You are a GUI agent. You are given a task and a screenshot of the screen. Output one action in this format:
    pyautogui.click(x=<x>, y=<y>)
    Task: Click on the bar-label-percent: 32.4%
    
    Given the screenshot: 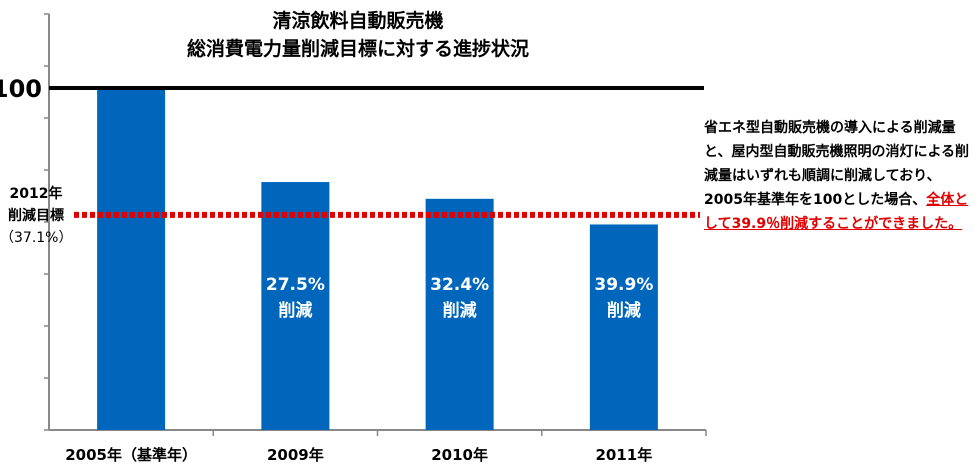 What is the action you would take?
    pyautogui.click(x=459, y=285)
    